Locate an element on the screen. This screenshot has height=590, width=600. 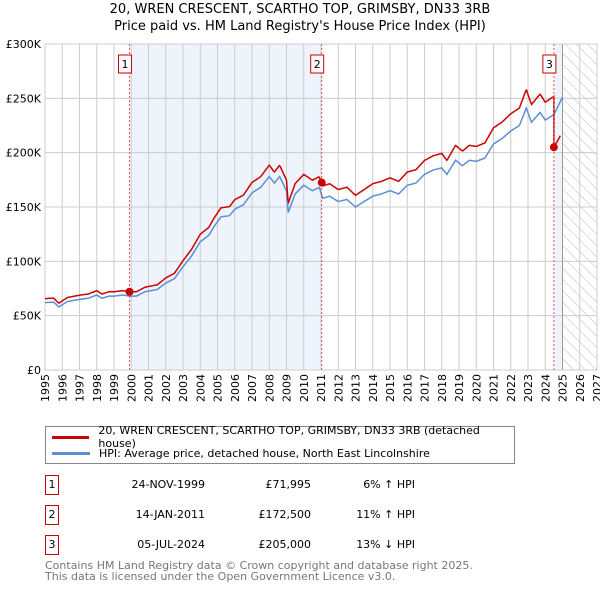
legend-hpi-swatch is located at coordinates (71, 453).